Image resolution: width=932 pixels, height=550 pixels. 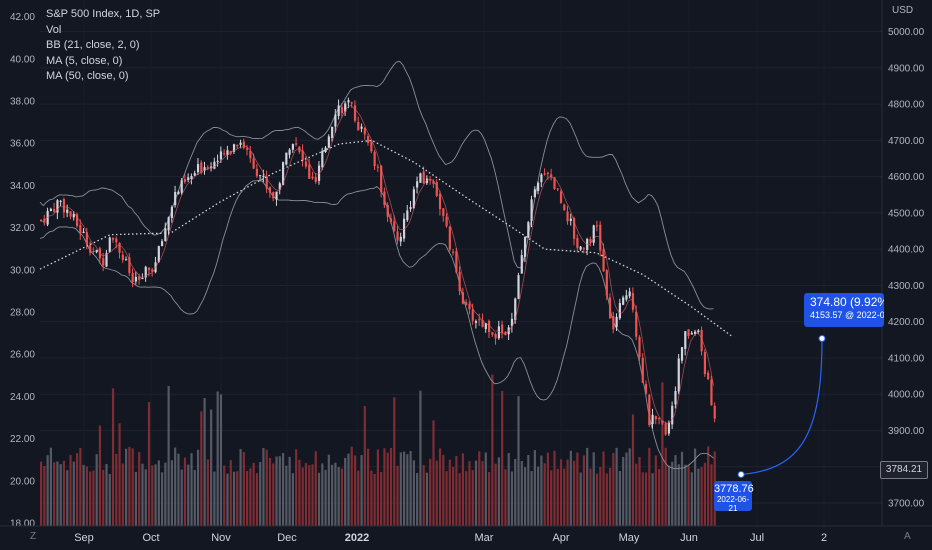 What do you see at coordinates (906, 213) in the screenshot?
I see `price-tick-label: 4500.00` at bounding box center [906, 213].